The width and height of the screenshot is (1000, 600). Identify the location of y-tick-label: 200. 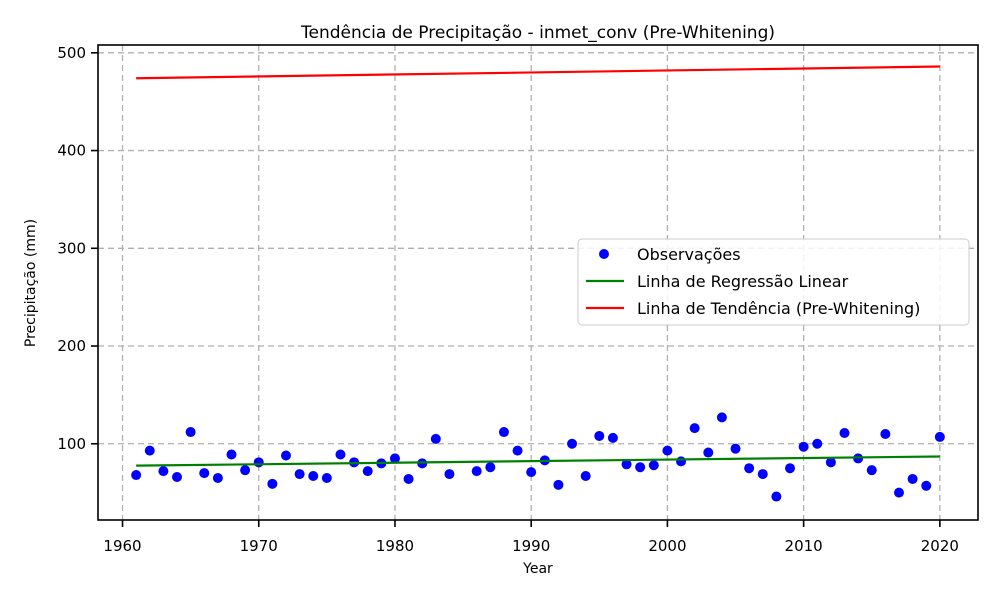
(71, 346).